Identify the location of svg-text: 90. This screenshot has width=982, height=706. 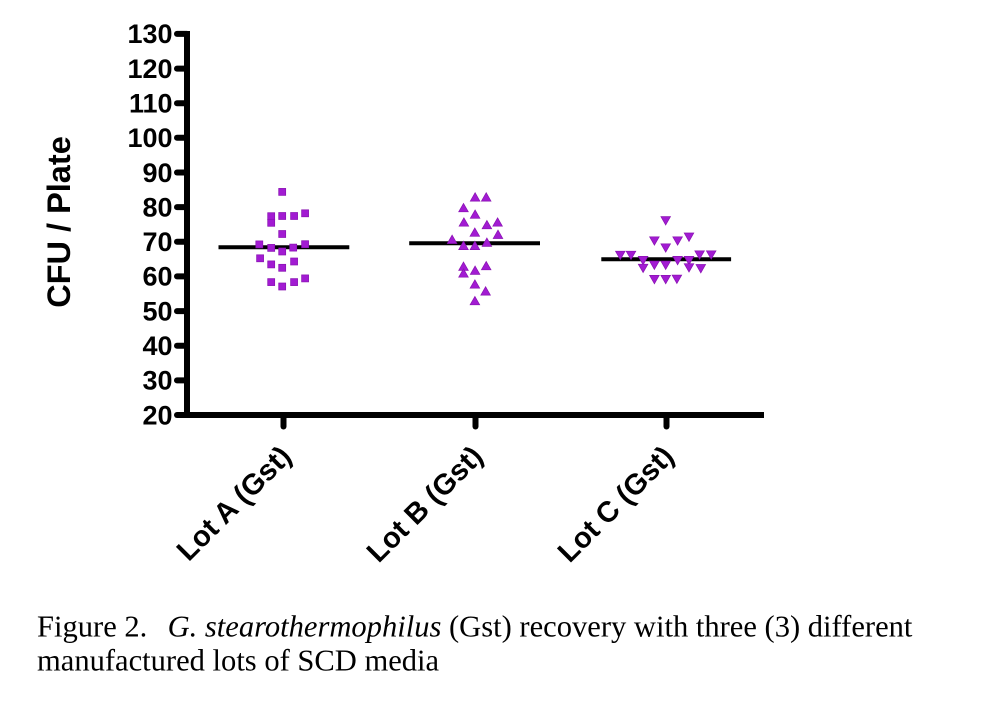
(157, 173).